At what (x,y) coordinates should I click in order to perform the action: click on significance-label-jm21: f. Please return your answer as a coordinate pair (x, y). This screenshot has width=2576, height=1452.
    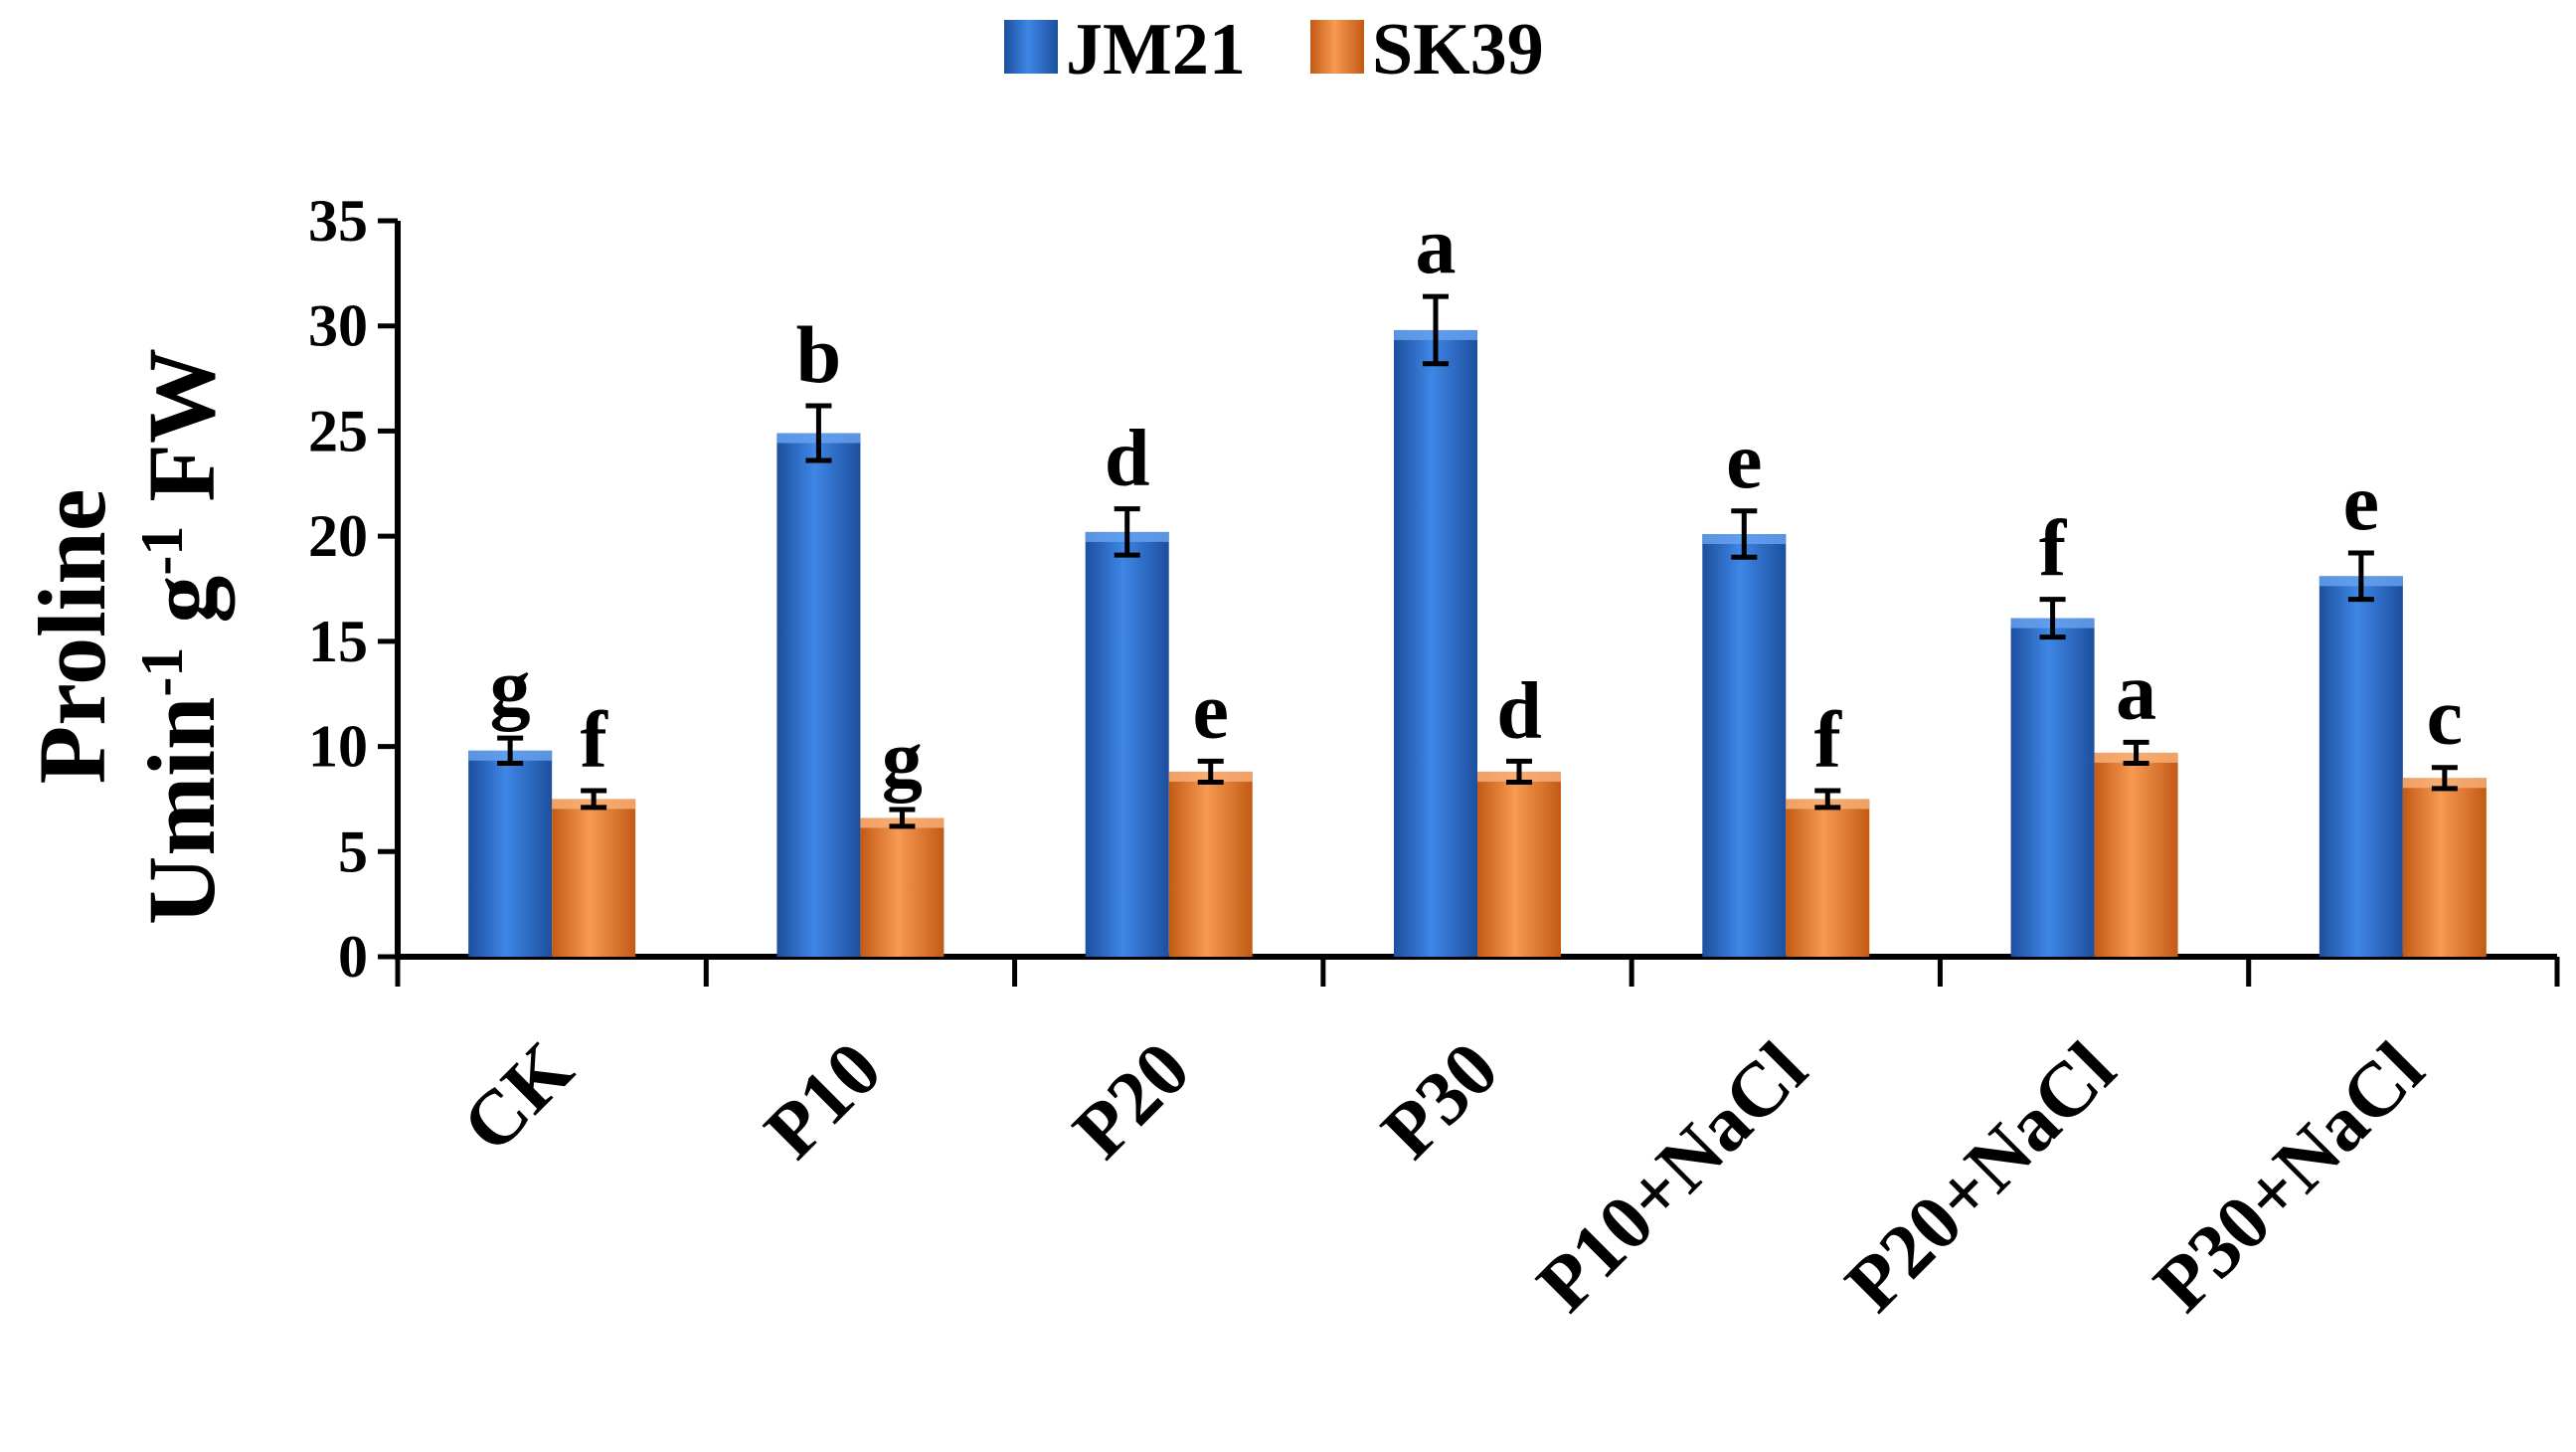
    Looking at the image, I should click on (2053, 548).